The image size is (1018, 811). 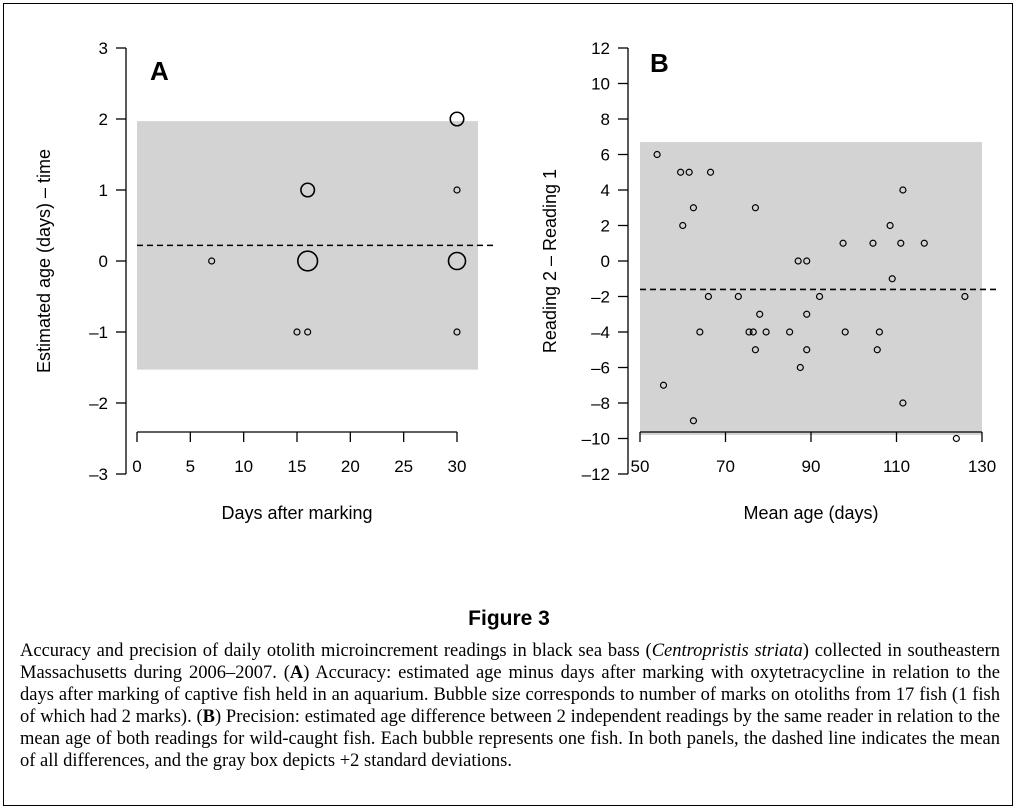 What do you see at coordinates (208, 717) in the screenshot?
I see `caption-label-b: B` at bounding box center [208, 717].